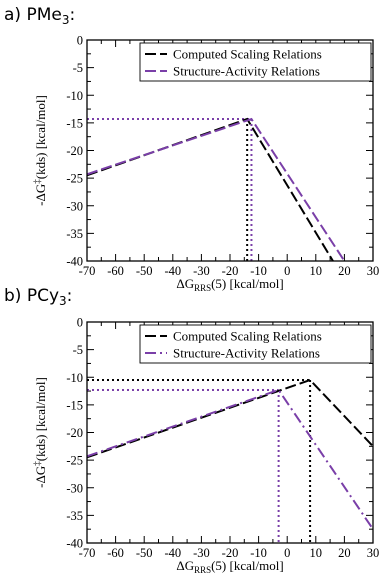 The width and height of the screenshot is (385, 575). What do you see at coordinates (39, 16) in the screenshot?
I see `panel-label: a) PMe3:` at bounding box center [39, 16].